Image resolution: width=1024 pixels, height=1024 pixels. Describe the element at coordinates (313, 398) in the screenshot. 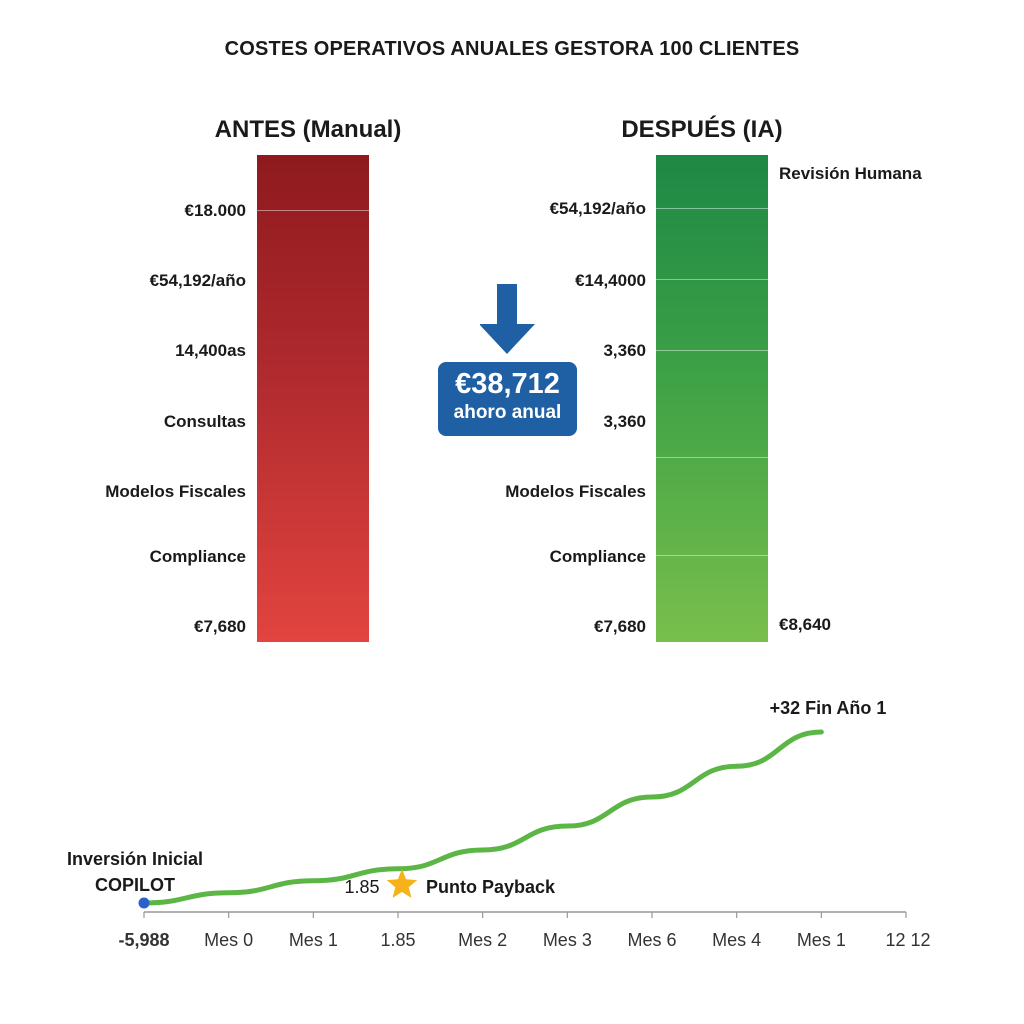

I see `before-bar` at that location.